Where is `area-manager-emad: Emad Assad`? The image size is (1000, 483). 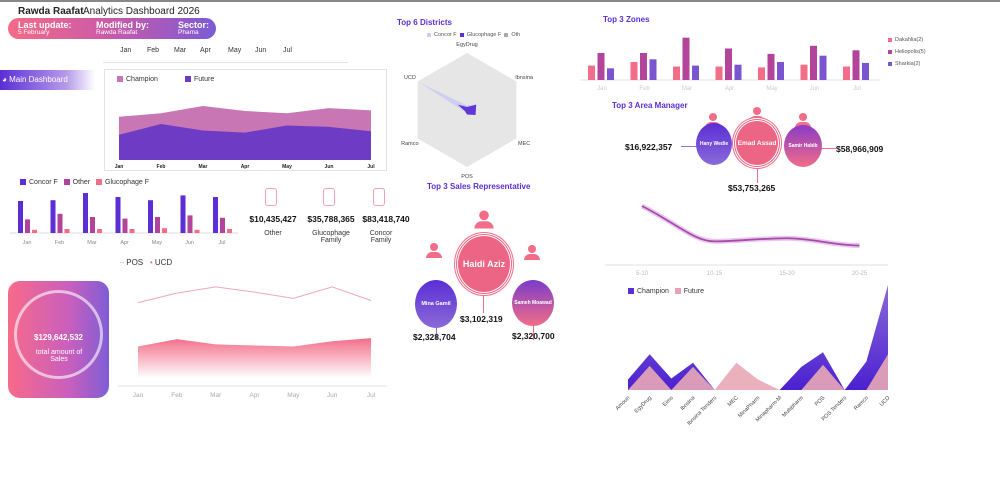
area-manager-emad: Emad Assad is located at coordinates (757, 143).